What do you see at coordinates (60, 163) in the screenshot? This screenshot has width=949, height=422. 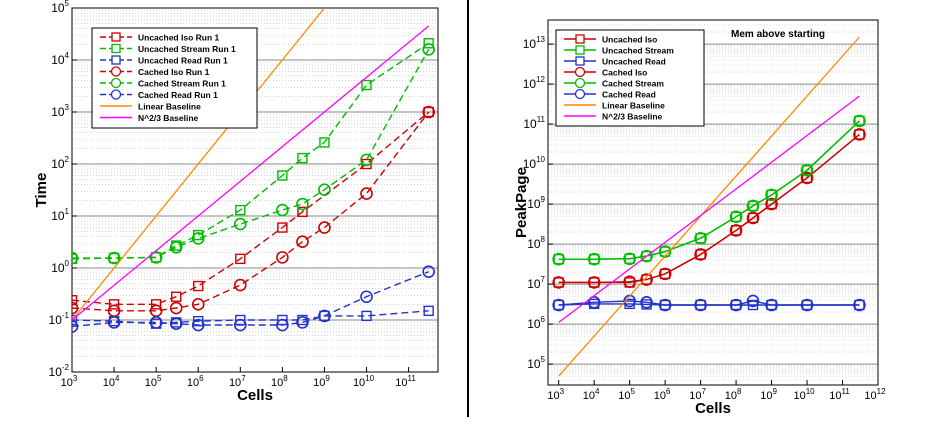 I see `y-tick-label: 10²` at bounding box center [60, 163].